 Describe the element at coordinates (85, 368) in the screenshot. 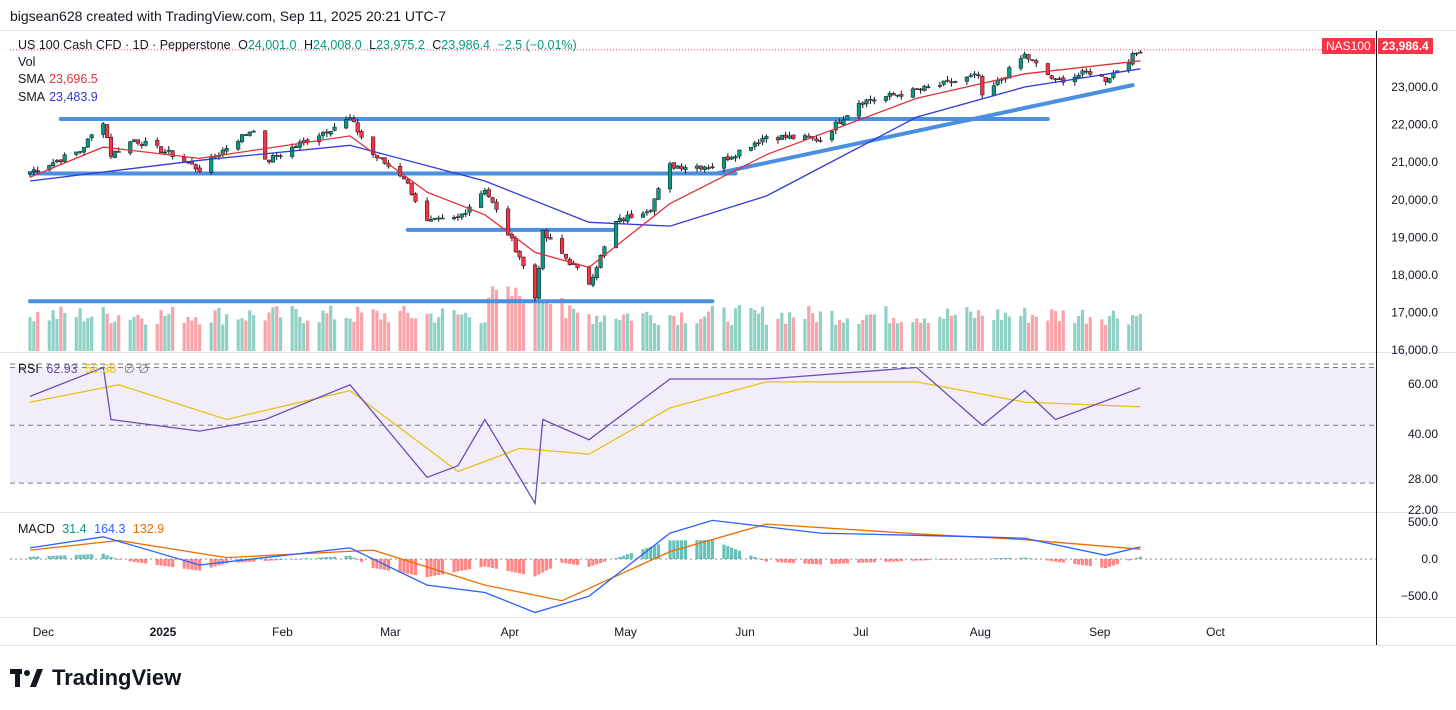

I see `rsi-legend: RSI 62.93 56.38 ∅ ∅` at that location.